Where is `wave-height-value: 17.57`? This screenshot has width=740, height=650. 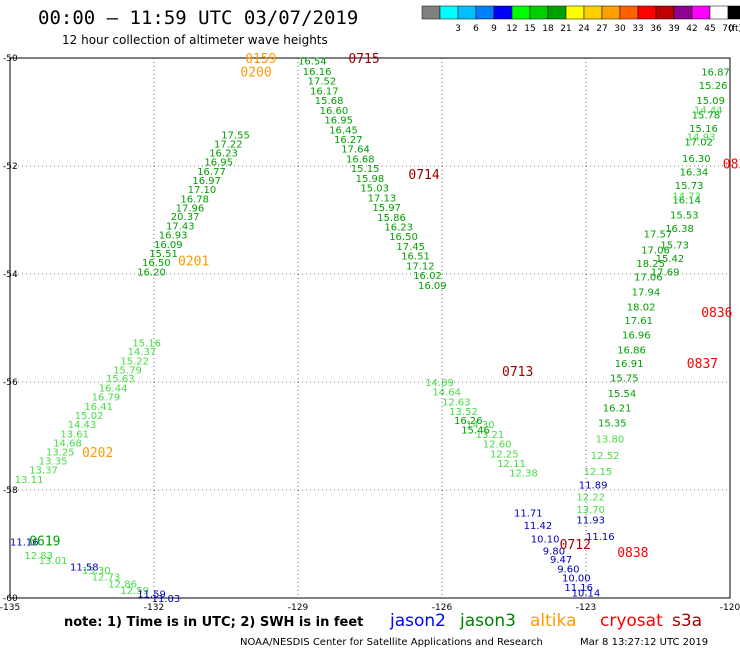 wave-height-value: 17.57 is located at coordinates (658, 235).